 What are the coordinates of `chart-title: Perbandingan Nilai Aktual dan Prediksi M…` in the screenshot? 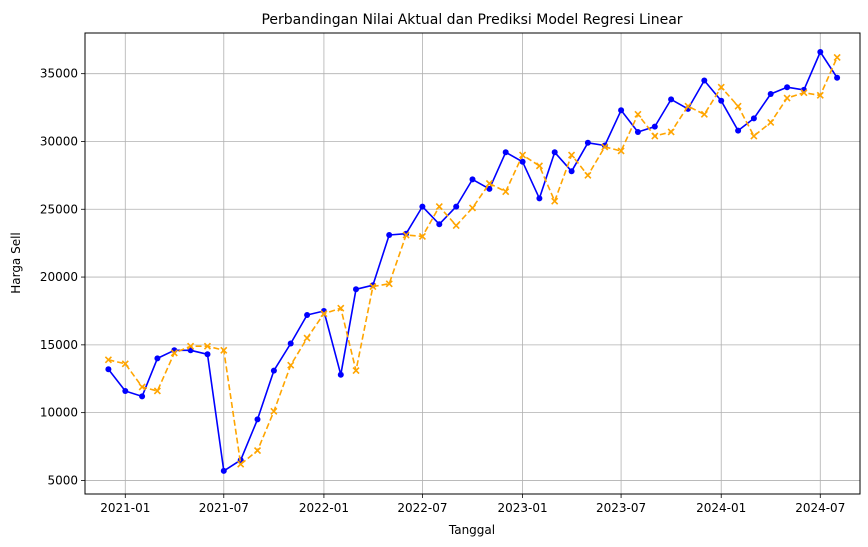 It's located at (471, 20).